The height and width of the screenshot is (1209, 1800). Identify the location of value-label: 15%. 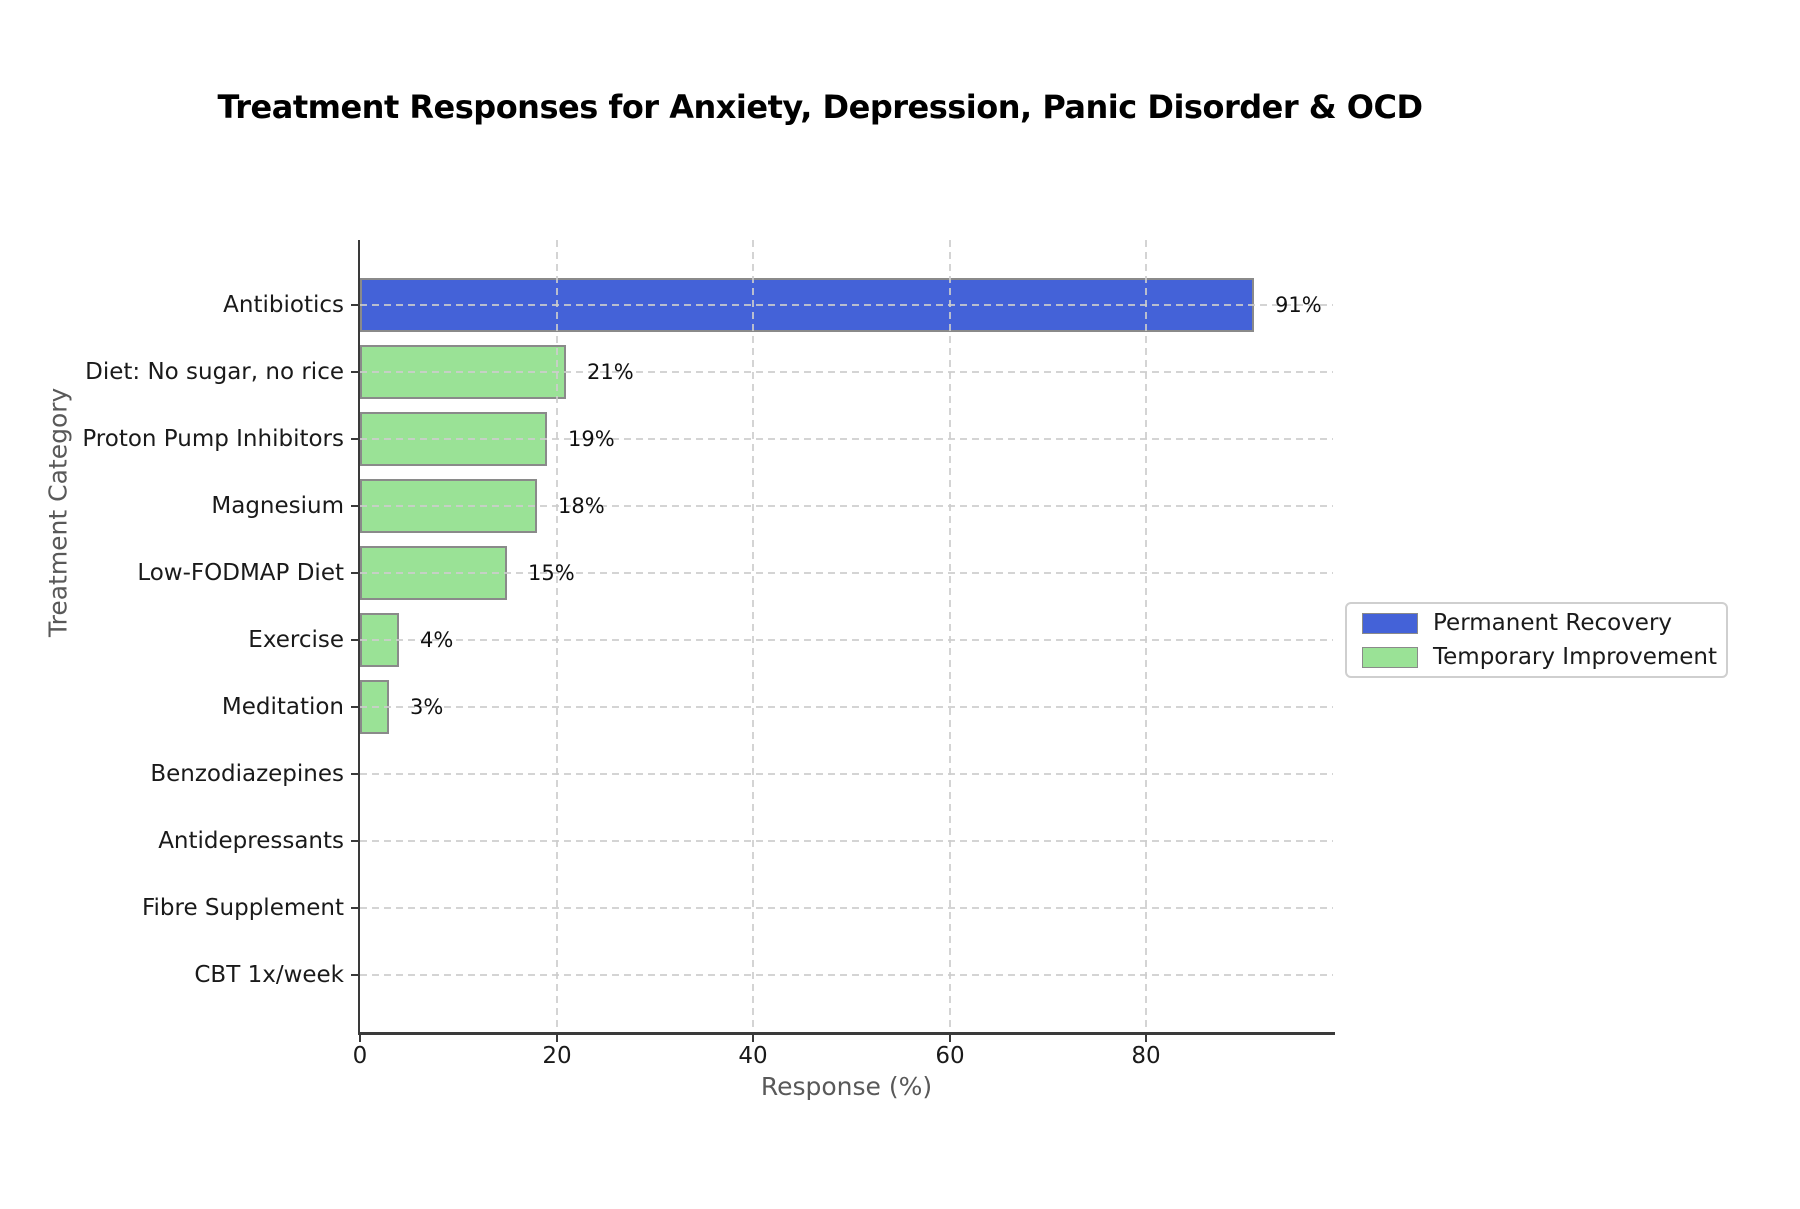
(551, 573).